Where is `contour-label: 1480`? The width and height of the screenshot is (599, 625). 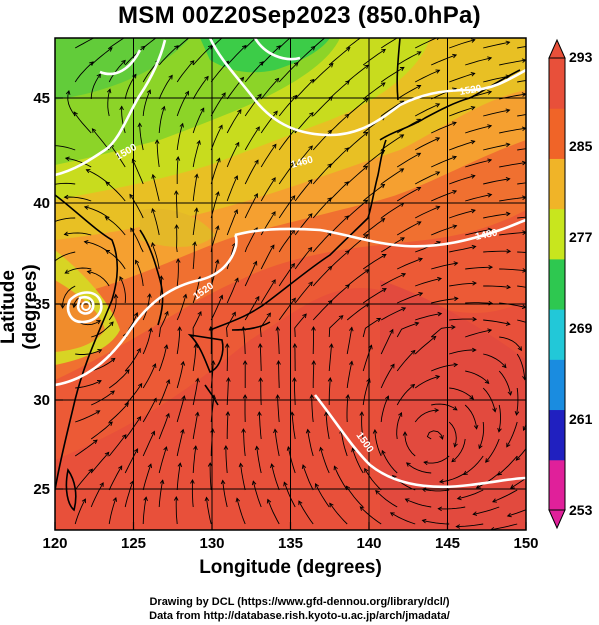
contour-label: 1480 is located at coordinates (486, 234).